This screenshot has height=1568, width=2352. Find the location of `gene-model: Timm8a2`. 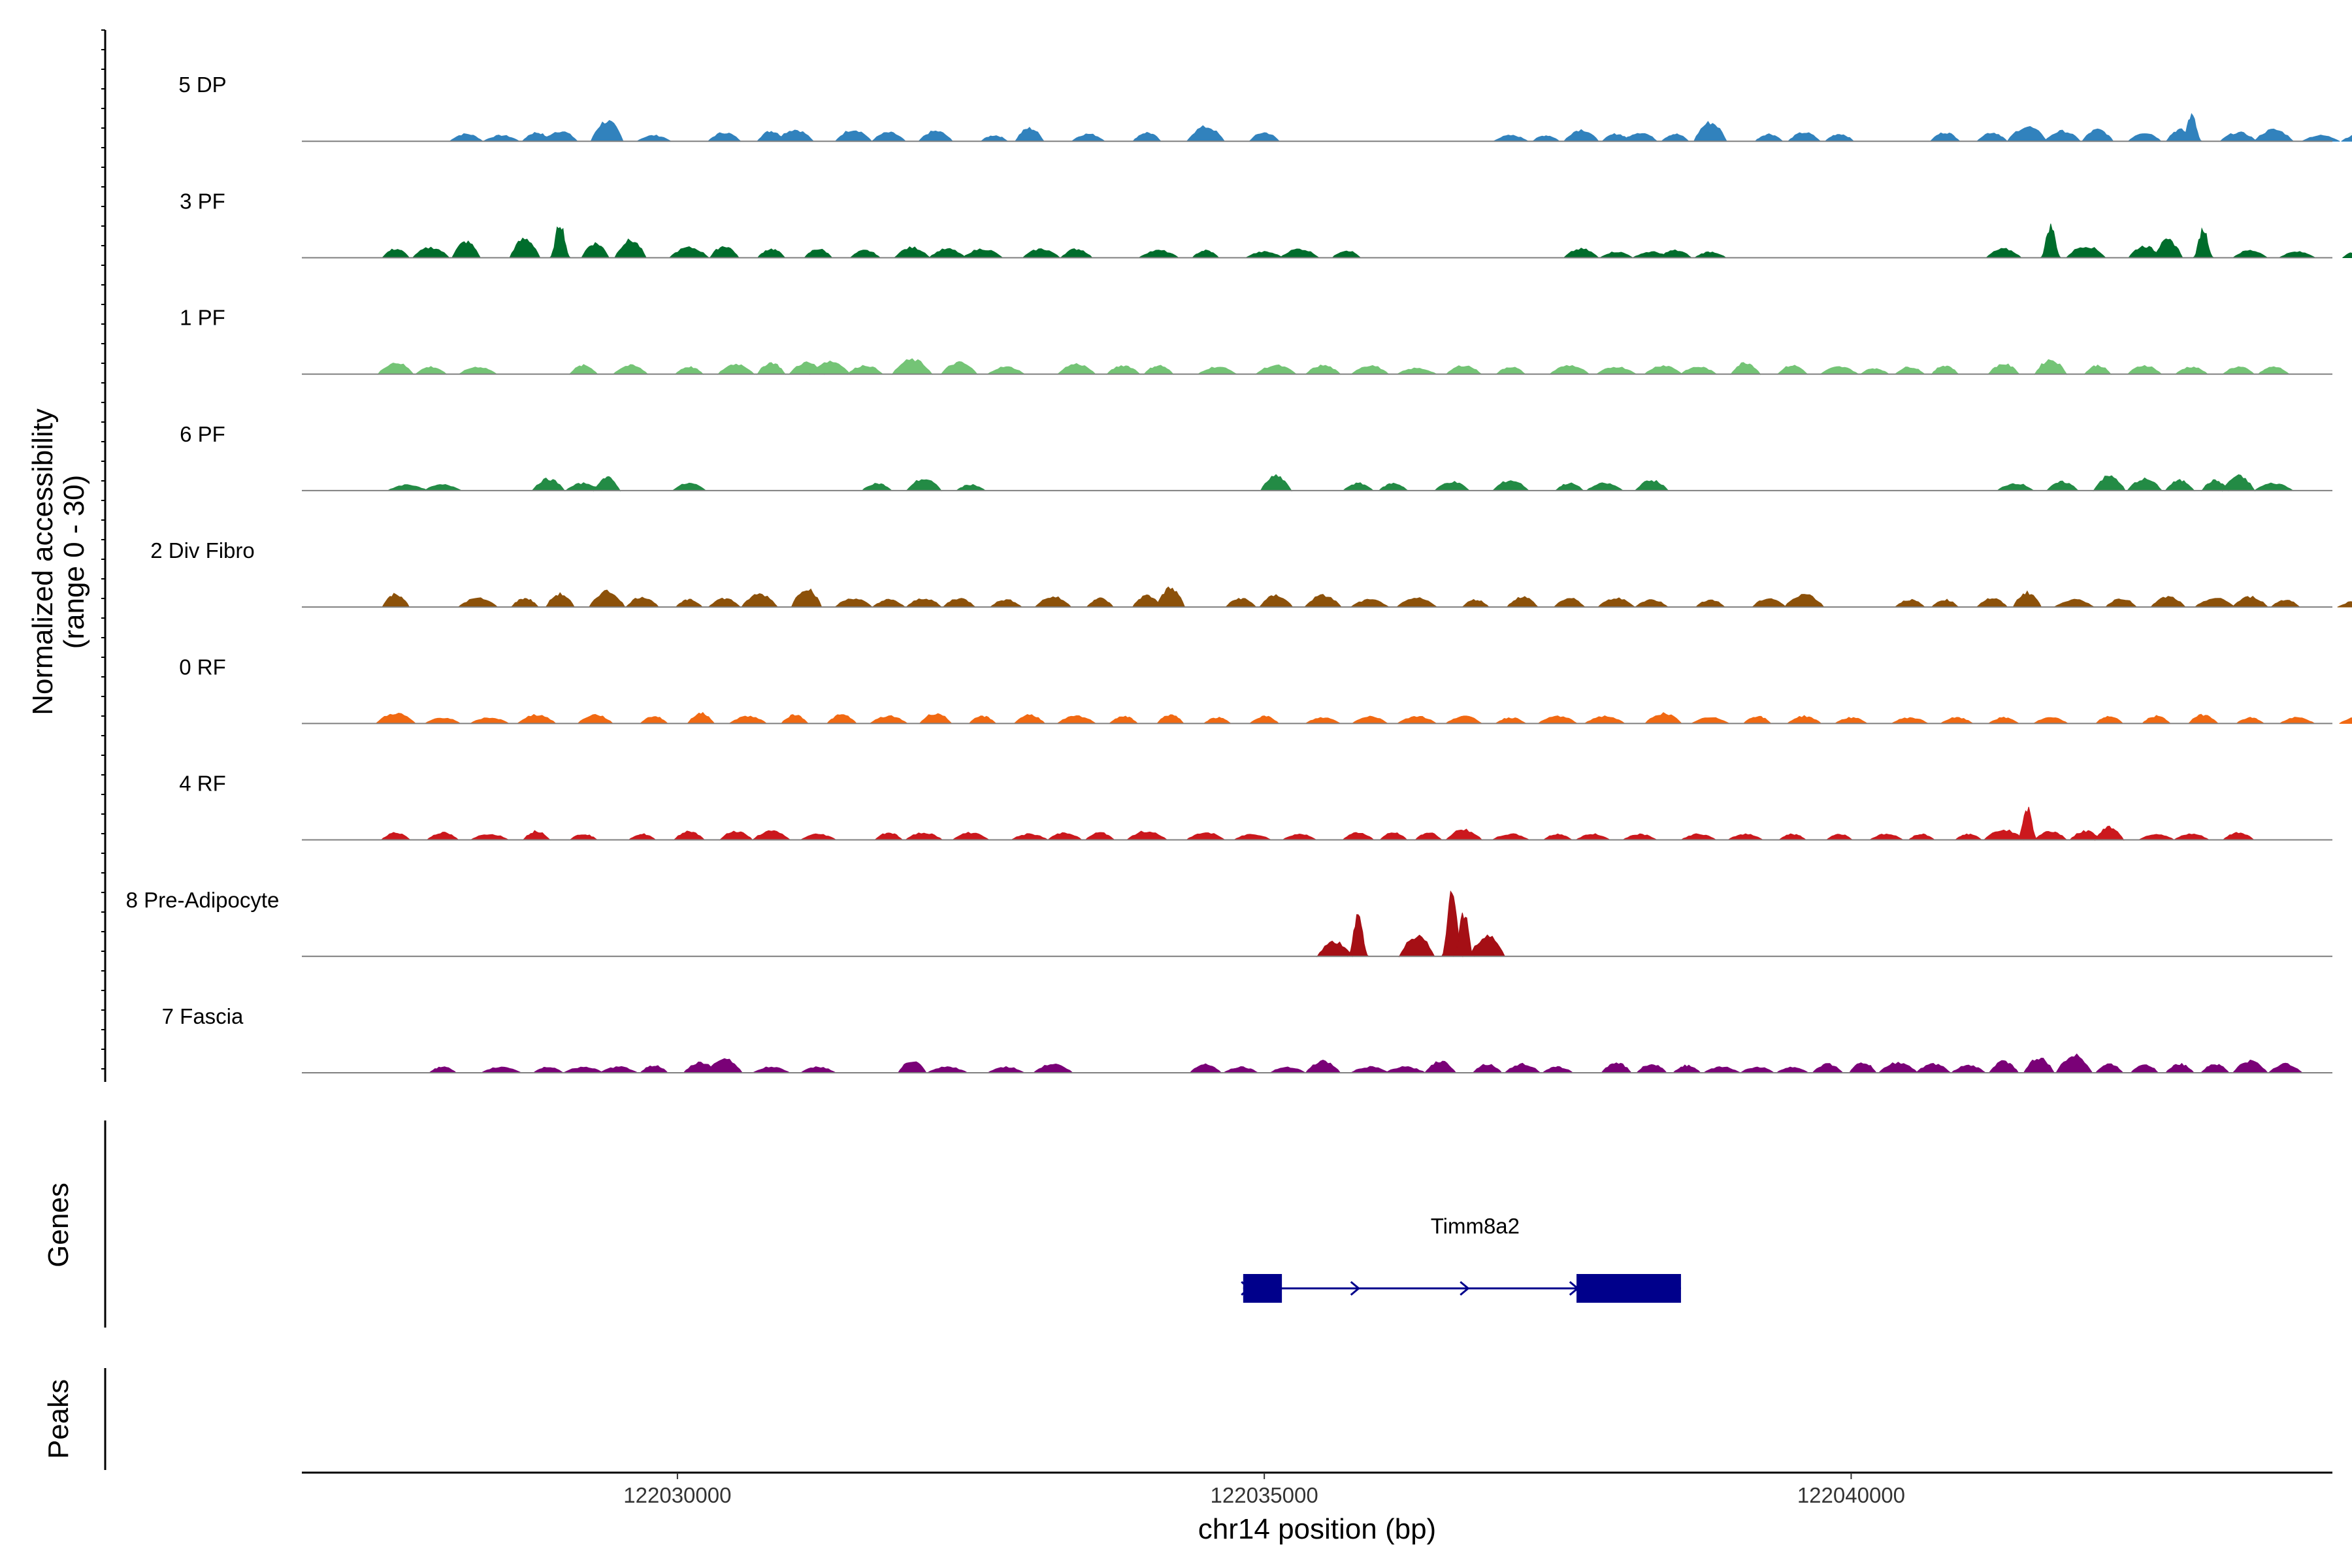

gene-model: Timm8a2 is located at coordinates (1461, 1258).